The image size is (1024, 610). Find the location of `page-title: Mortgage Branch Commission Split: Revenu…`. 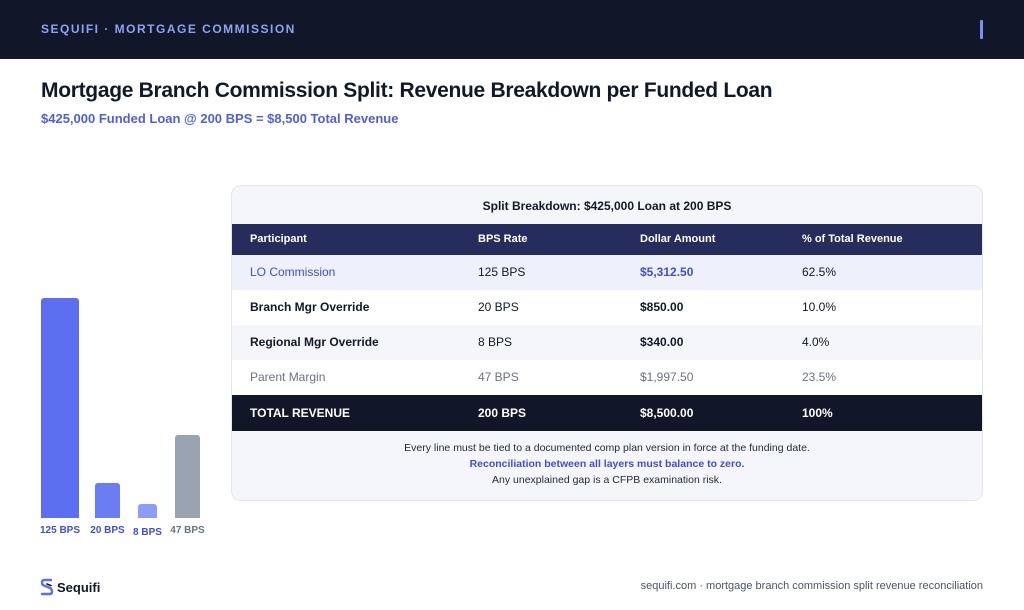

page-title: Mortgage Branch Commission Split: Revenu… is located at coordinates (407, 90).